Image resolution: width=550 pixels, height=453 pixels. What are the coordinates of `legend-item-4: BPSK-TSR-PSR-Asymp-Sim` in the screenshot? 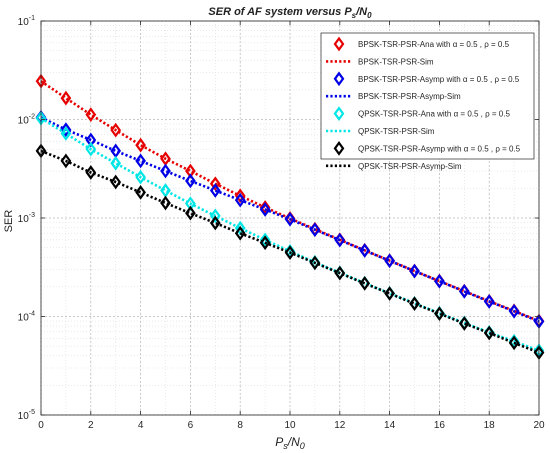 It's located at (393, 96).